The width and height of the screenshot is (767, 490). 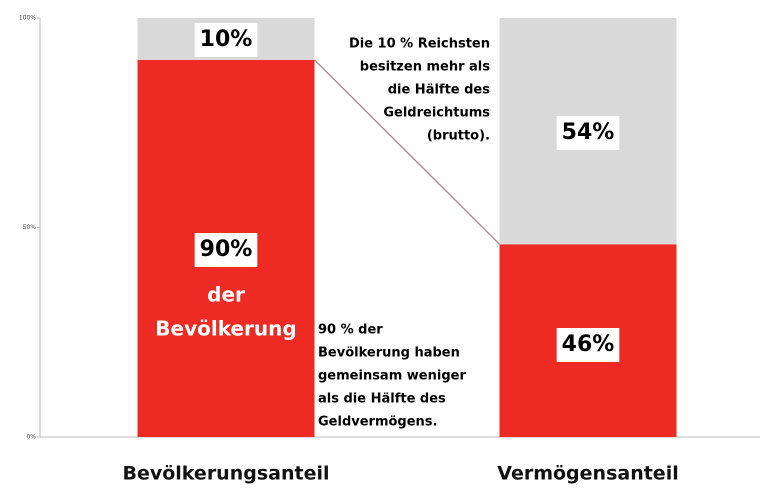 I want to click on value-label: 90%, so click(x=226, y=249).